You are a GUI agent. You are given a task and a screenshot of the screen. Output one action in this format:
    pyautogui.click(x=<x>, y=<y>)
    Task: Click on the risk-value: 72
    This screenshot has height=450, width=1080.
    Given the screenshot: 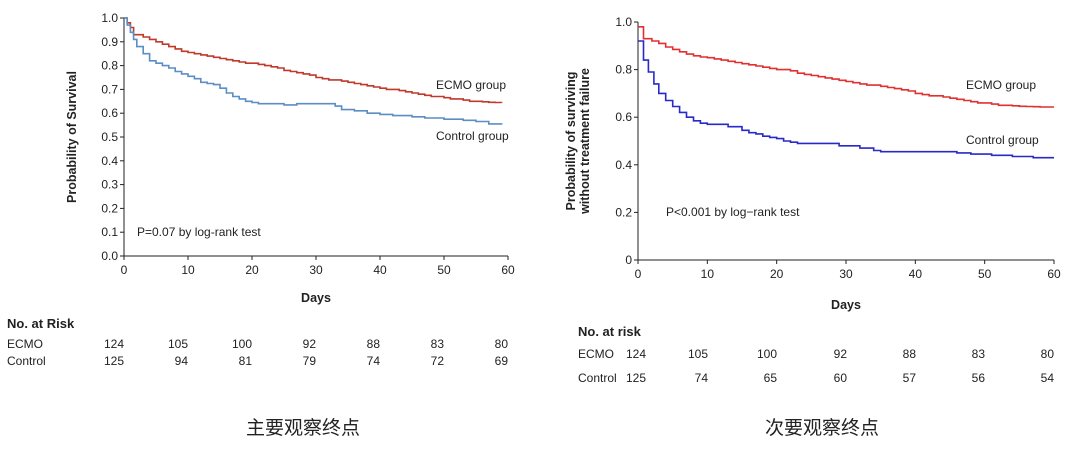 What is the action you would take?
    pyautogui.click(x=438, y=361)
    